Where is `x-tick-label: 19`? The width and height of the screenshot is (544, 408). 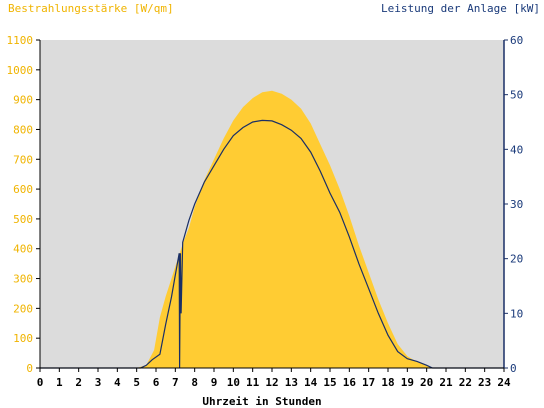
x-tick-label: 19 is located at coordinates (407, 382).